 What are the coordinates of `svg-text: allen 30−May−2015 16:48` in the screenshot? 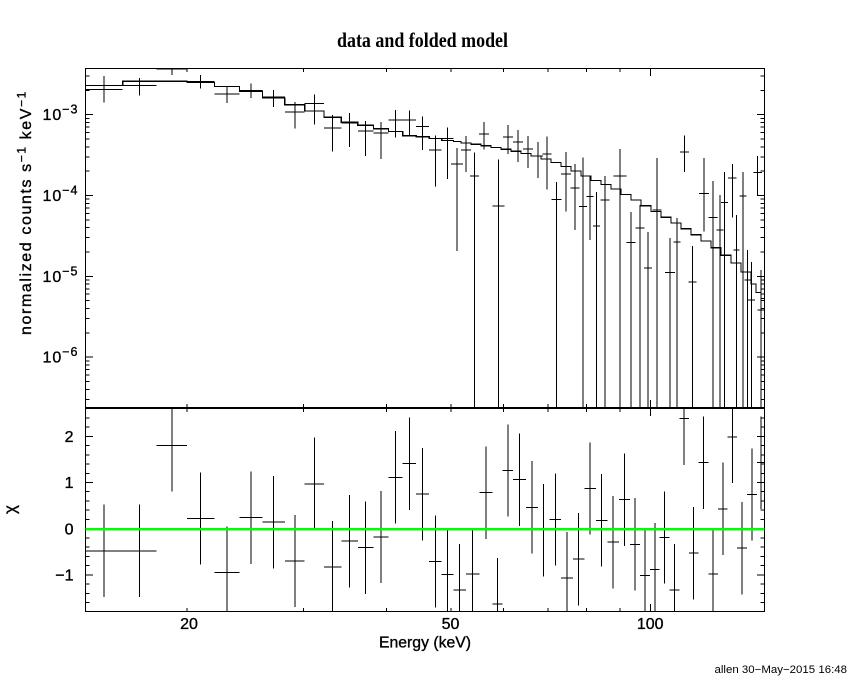 It's located at (781, 670).